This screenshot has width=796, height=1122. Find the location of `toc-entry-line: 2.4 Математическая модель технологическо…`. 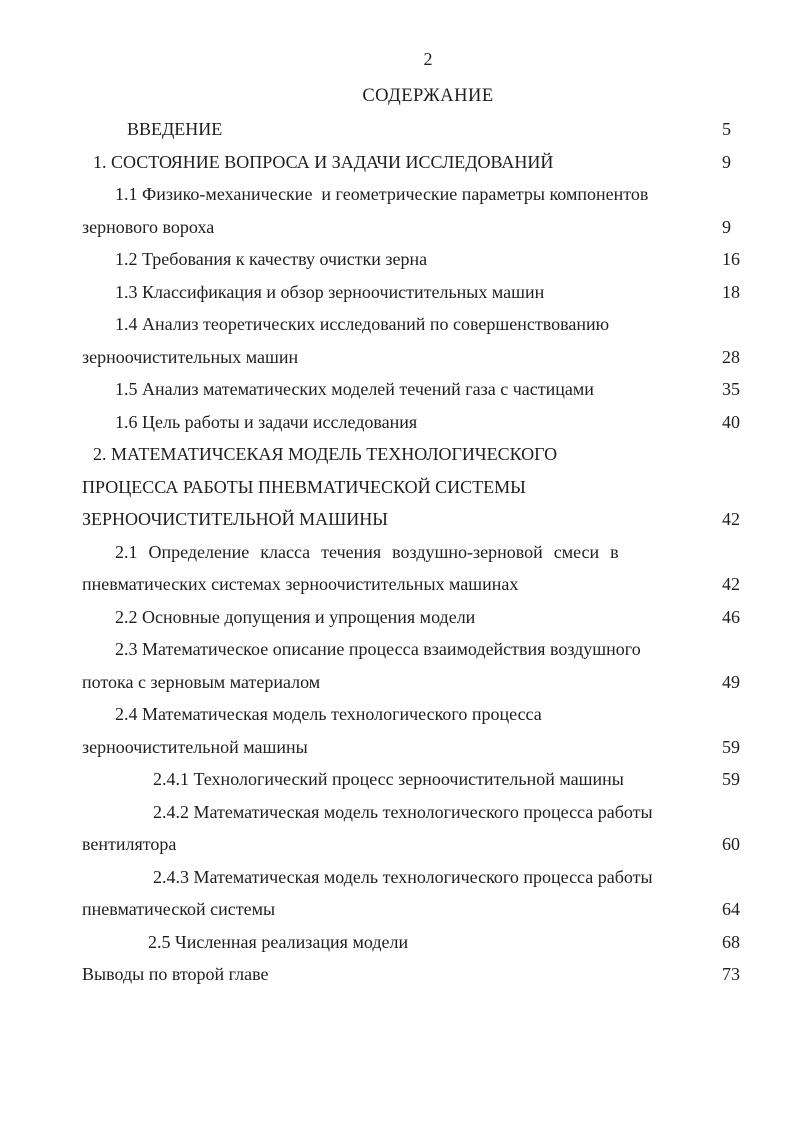

toc-entry-line: 2.4 Математическая модель технологическо… is located at coordinates (328, 714).